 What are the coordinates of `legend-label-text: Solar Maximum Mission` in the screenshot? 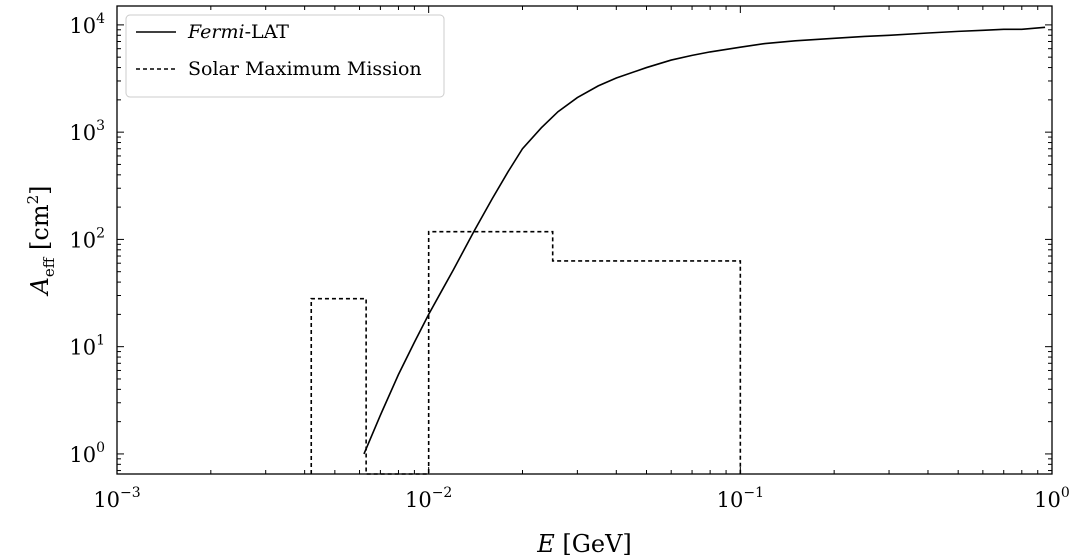 It's located at (305, 69).